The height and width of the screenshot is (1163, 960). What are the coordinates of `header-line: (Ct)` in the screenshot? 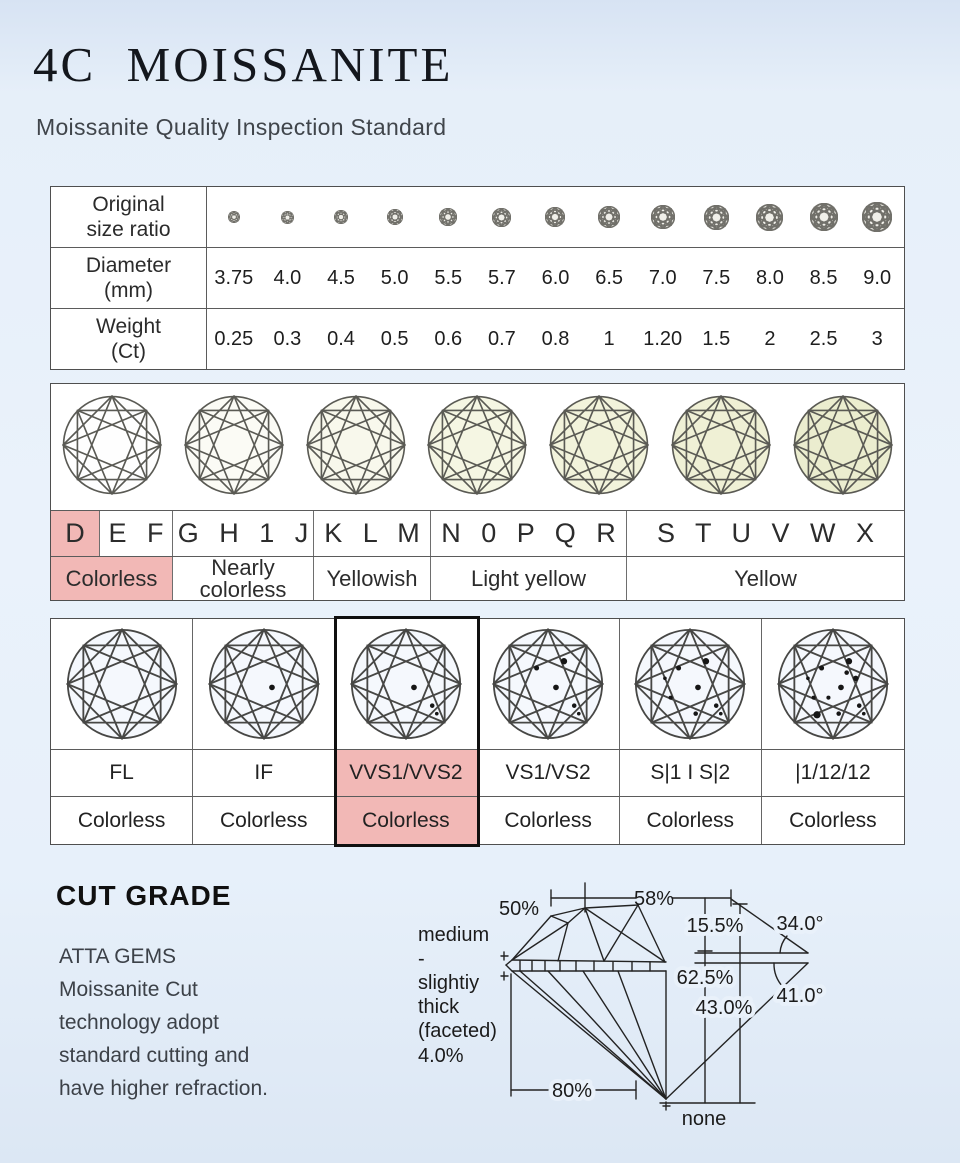 It's located at (128, 351).